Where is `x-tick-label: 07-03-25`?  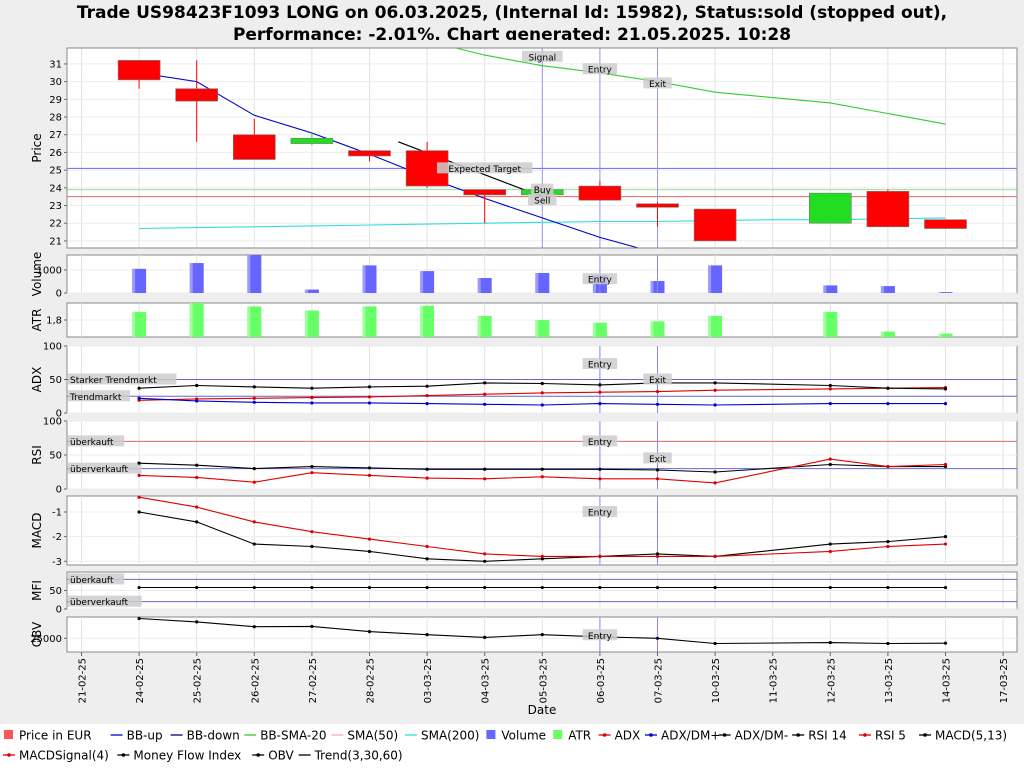
x-tick-label: 07-03-25 is located at coordinates (659, 680).